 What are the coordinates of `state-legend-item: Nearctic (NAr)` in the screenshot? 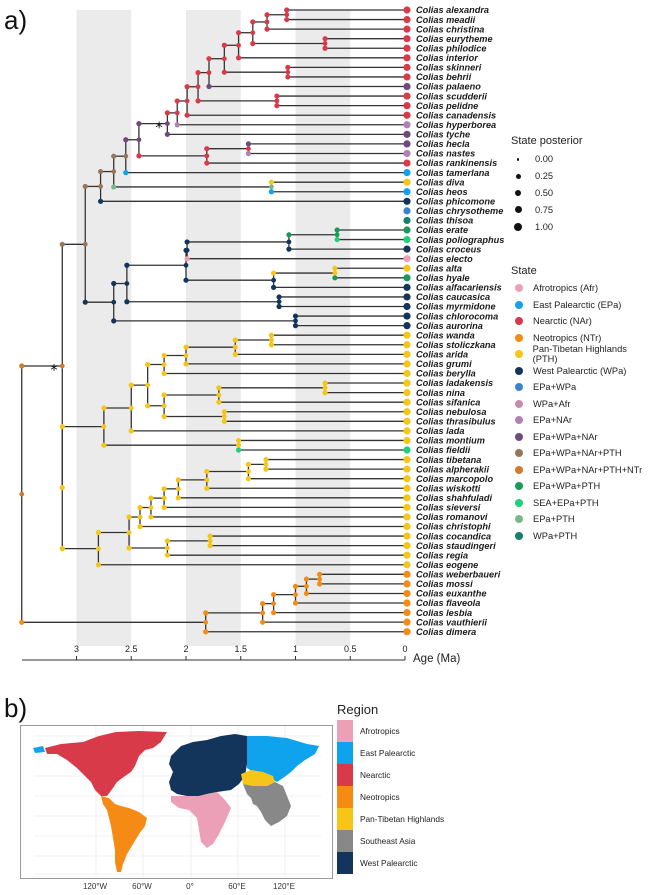 It's located at (580, 321).